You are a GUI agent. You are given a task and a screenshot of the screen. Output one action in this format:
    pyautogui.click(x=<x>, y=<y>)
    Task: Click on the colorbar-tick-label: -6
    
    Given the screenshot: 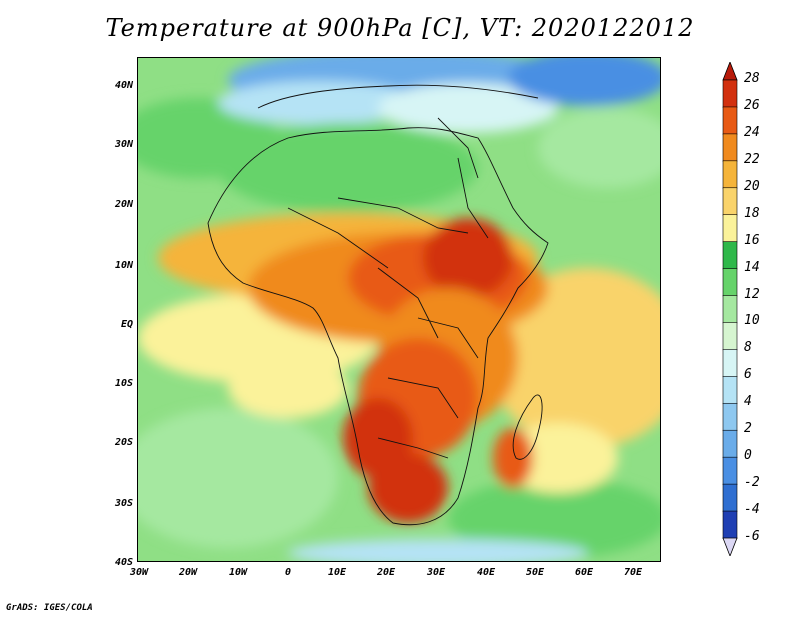 What is the action you would take?
    pyautogui.click(x=752, y=536)
    